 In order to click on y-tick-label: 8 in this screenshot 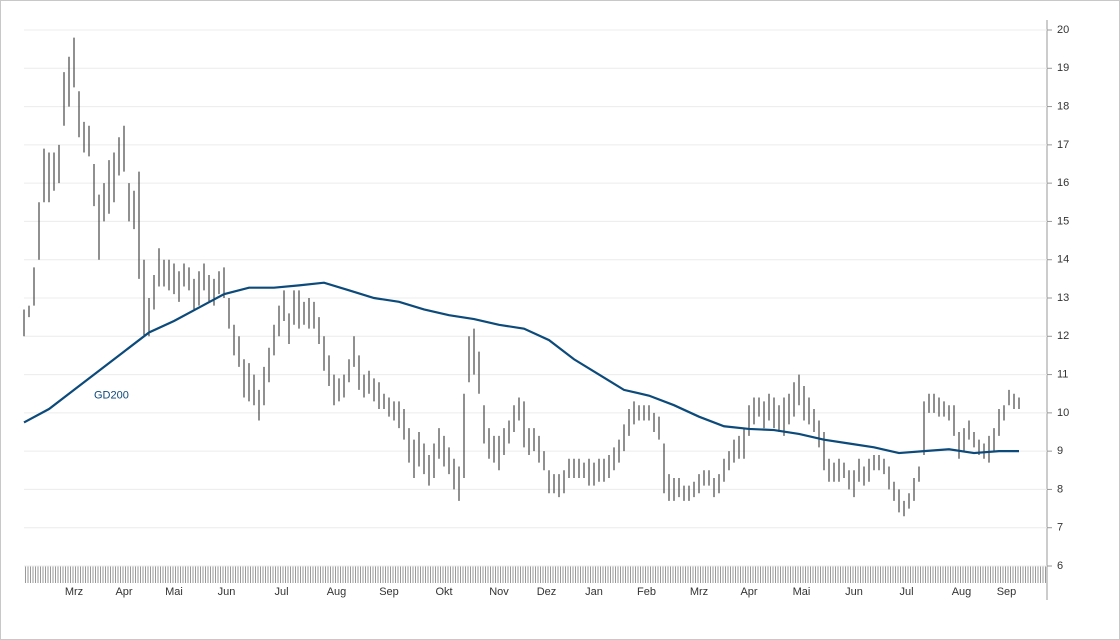, I will do `click(1060, 489)`.